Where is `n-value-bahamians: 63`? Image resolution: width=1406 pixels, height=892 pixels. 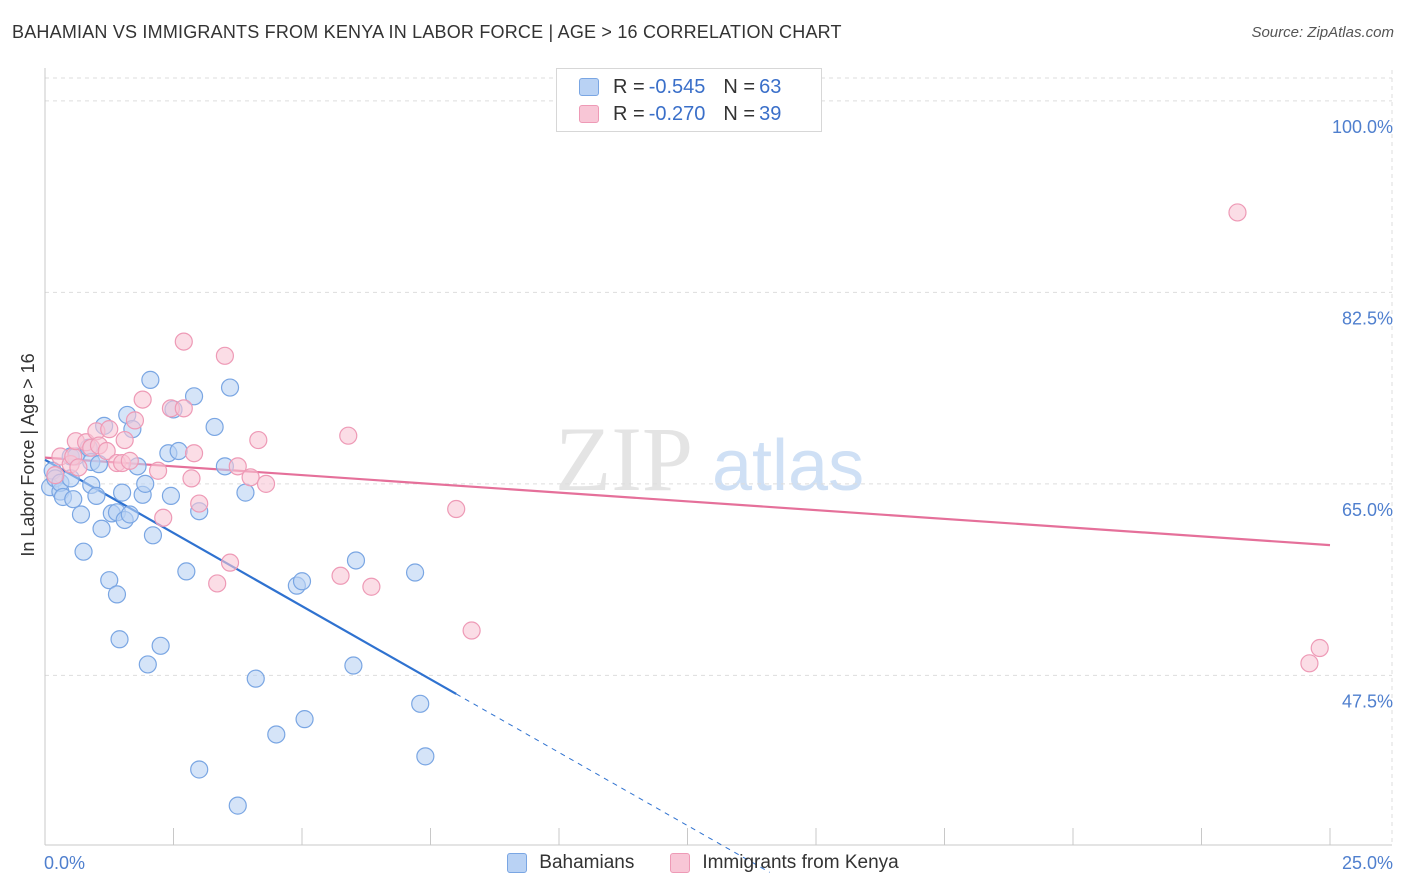
n-value-bahamians: 63 is located at coordinates (770, 86).